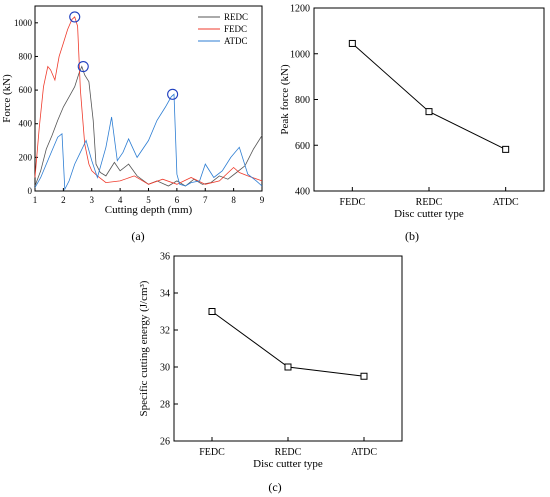  I want to click on x-tick-label: 3, so click(92, 200).